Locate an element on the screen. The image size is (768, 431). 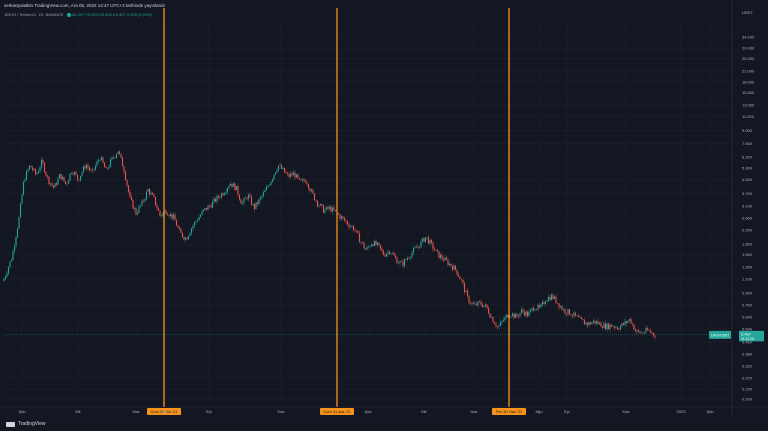
y-tick-24: 0.540 is located at coordinates (747, 328).